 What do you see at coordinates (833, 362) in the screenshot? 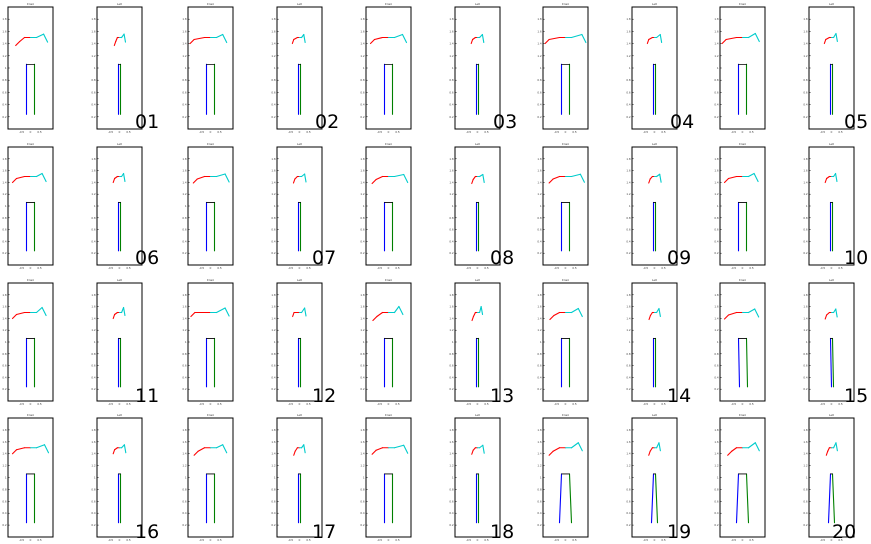
I see `left-leg` at bounding box center [833, 362].